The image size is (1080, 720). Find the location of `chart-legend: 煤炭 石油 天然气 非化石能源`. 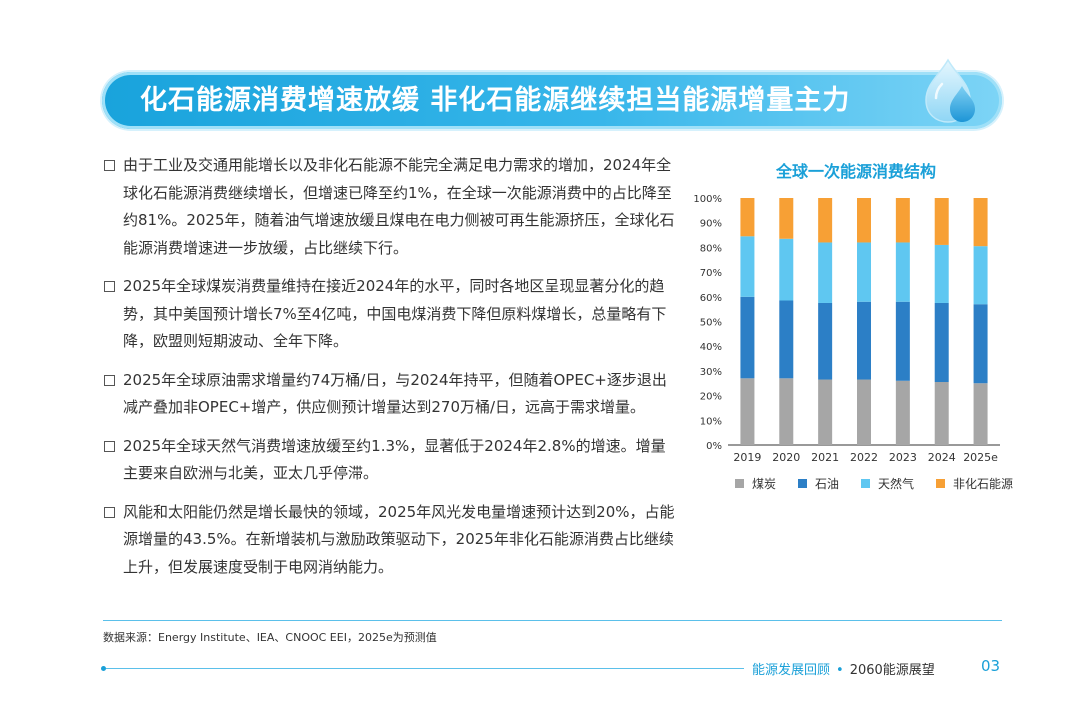

chart-legend: 煤炭 石油 天然气 非化石能源 is located at coordinates (874, 483).